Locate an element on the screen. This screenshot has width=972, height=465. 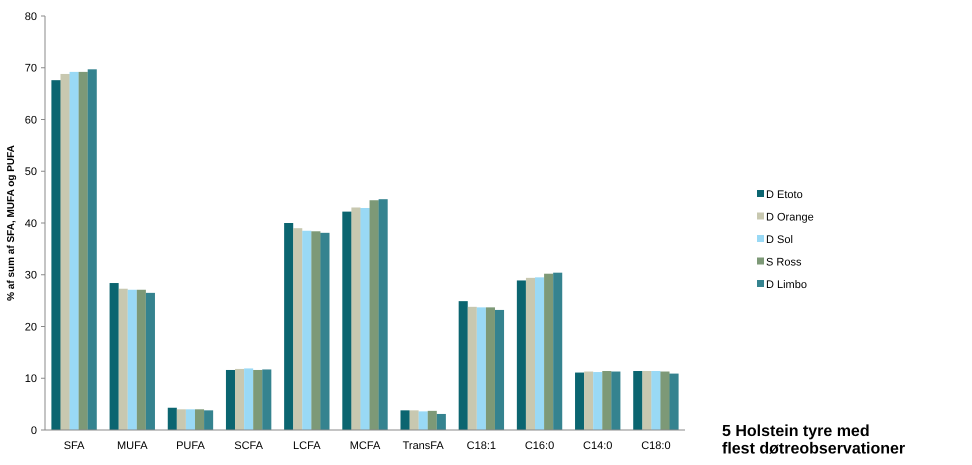
text: 5 Holstein tyre med flest døtreobservationer is located at coordinates (814, 440).